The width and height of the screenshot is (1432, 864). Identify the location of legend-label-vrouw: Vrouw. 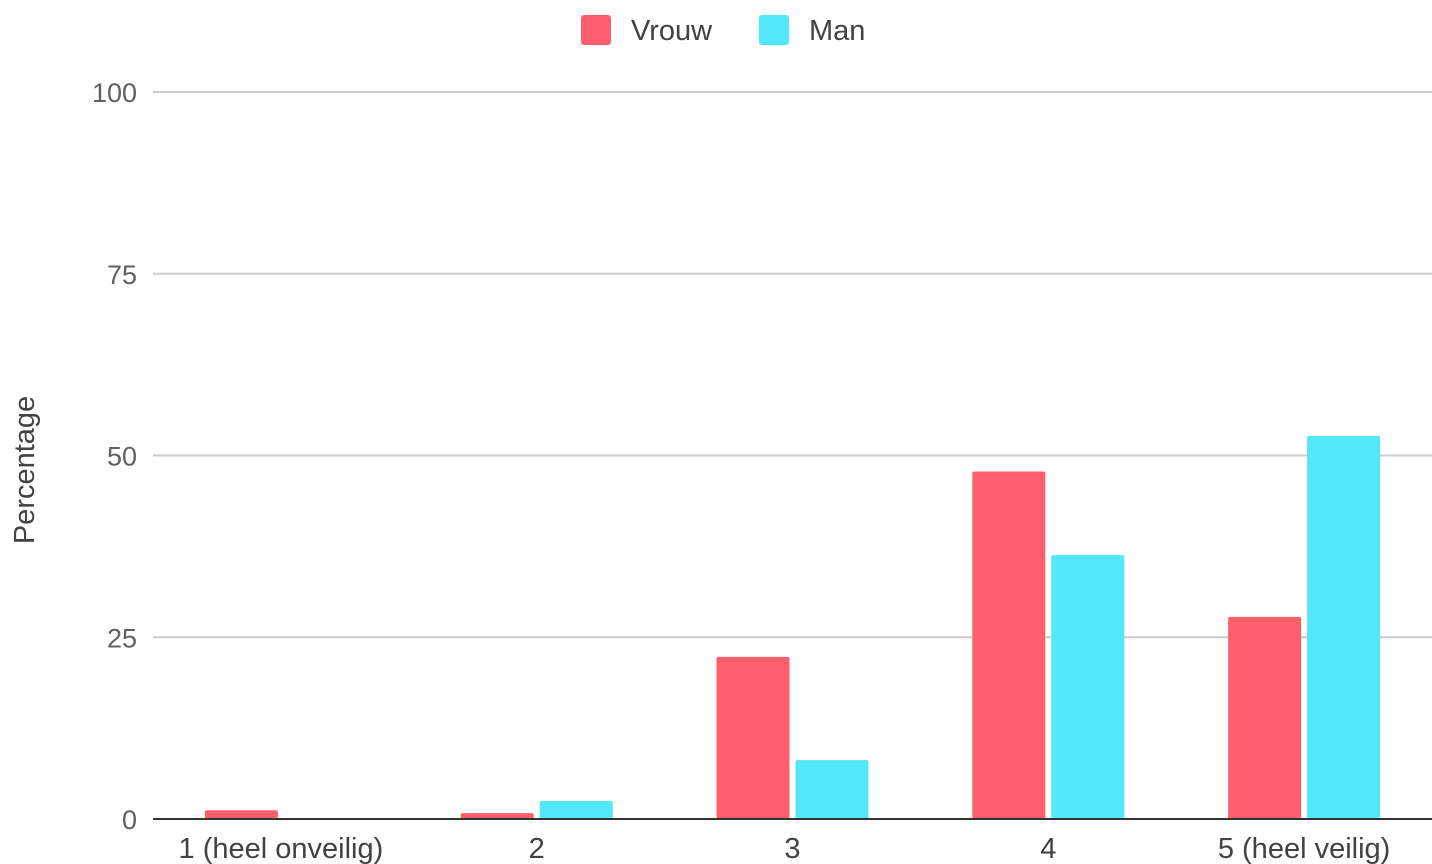
(672, 31).